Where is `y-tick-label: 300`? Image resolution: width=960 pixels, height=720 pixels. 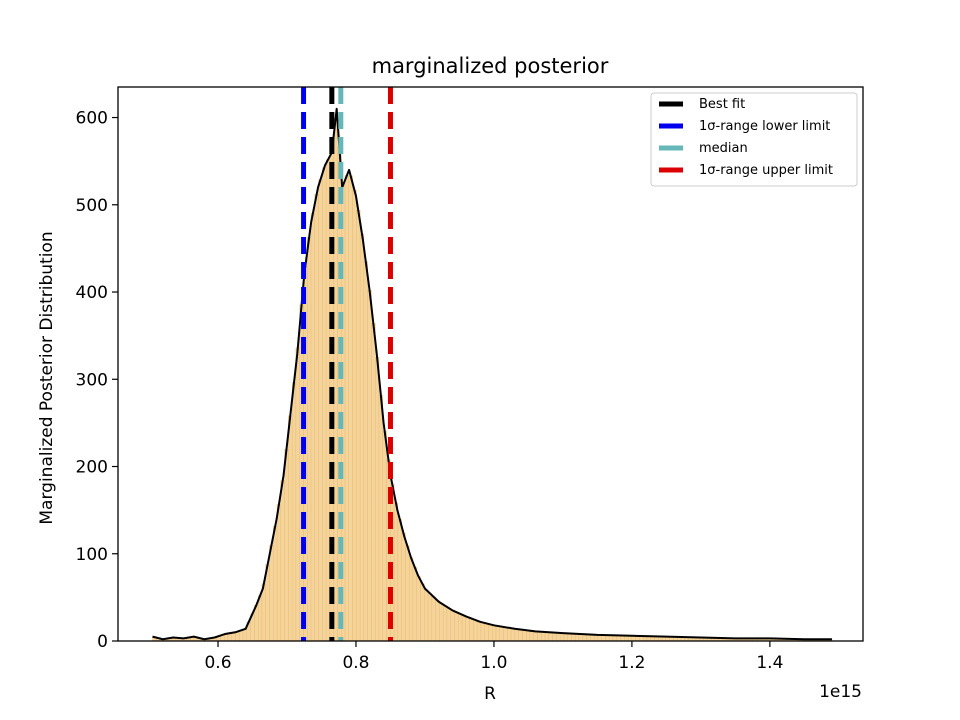 y-tick-label: 300 is located at coordinates (92, 380).